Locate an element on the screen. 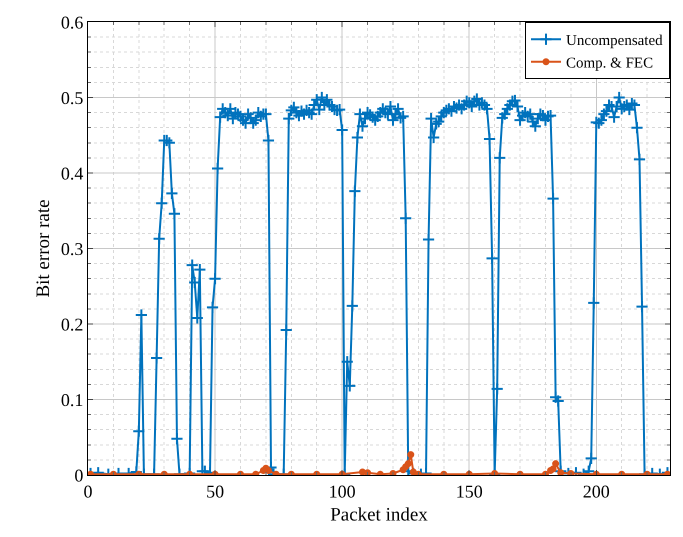  y-tick-label: 0.4 is located at coordinates (72, 173).